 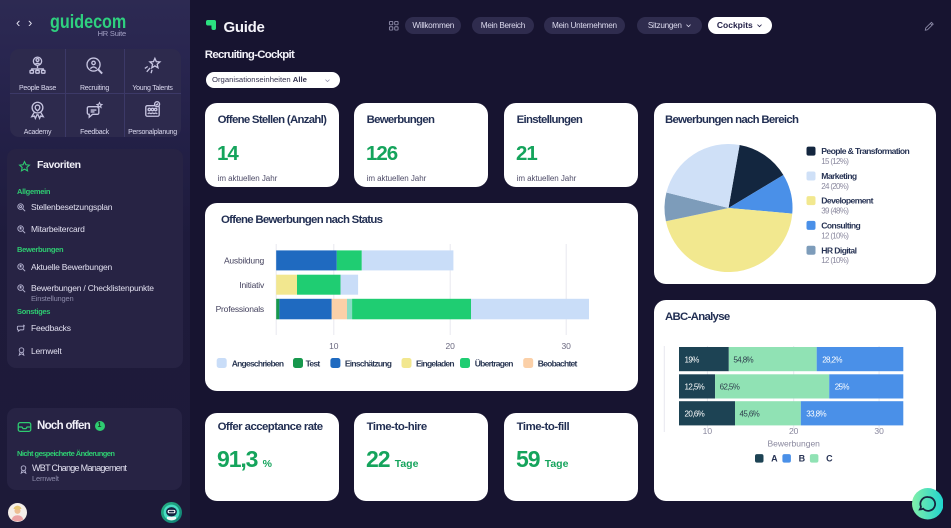 I want to click on svg-text: HR Digital, so click(x=838, y=250).